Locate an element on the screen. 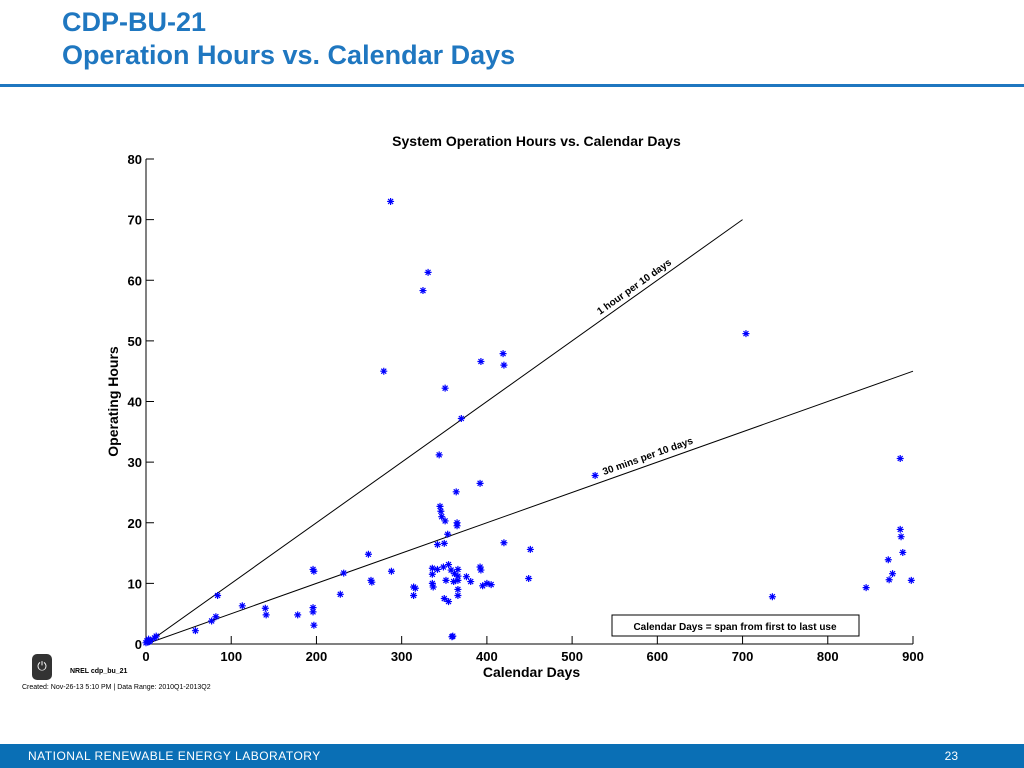 This screenshot has height=768, width=1024. power-icon: ⏻ is located at coordinates (42, 667).